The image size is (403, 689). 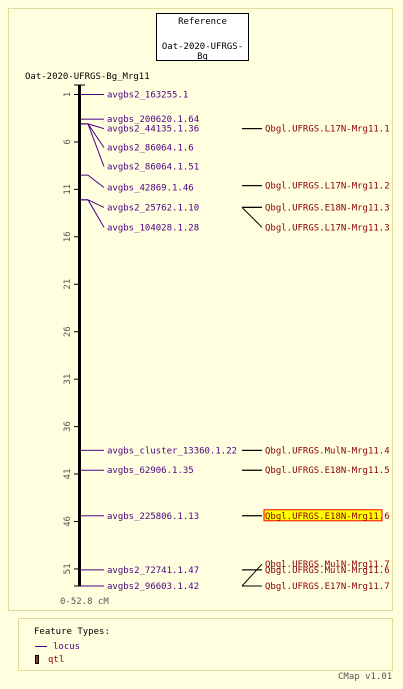 What do you see at coordinates (153, 208) in the screenshot?
I see `locus-label: avgbs2_25762.1.10` at bounding box center [153, 208].